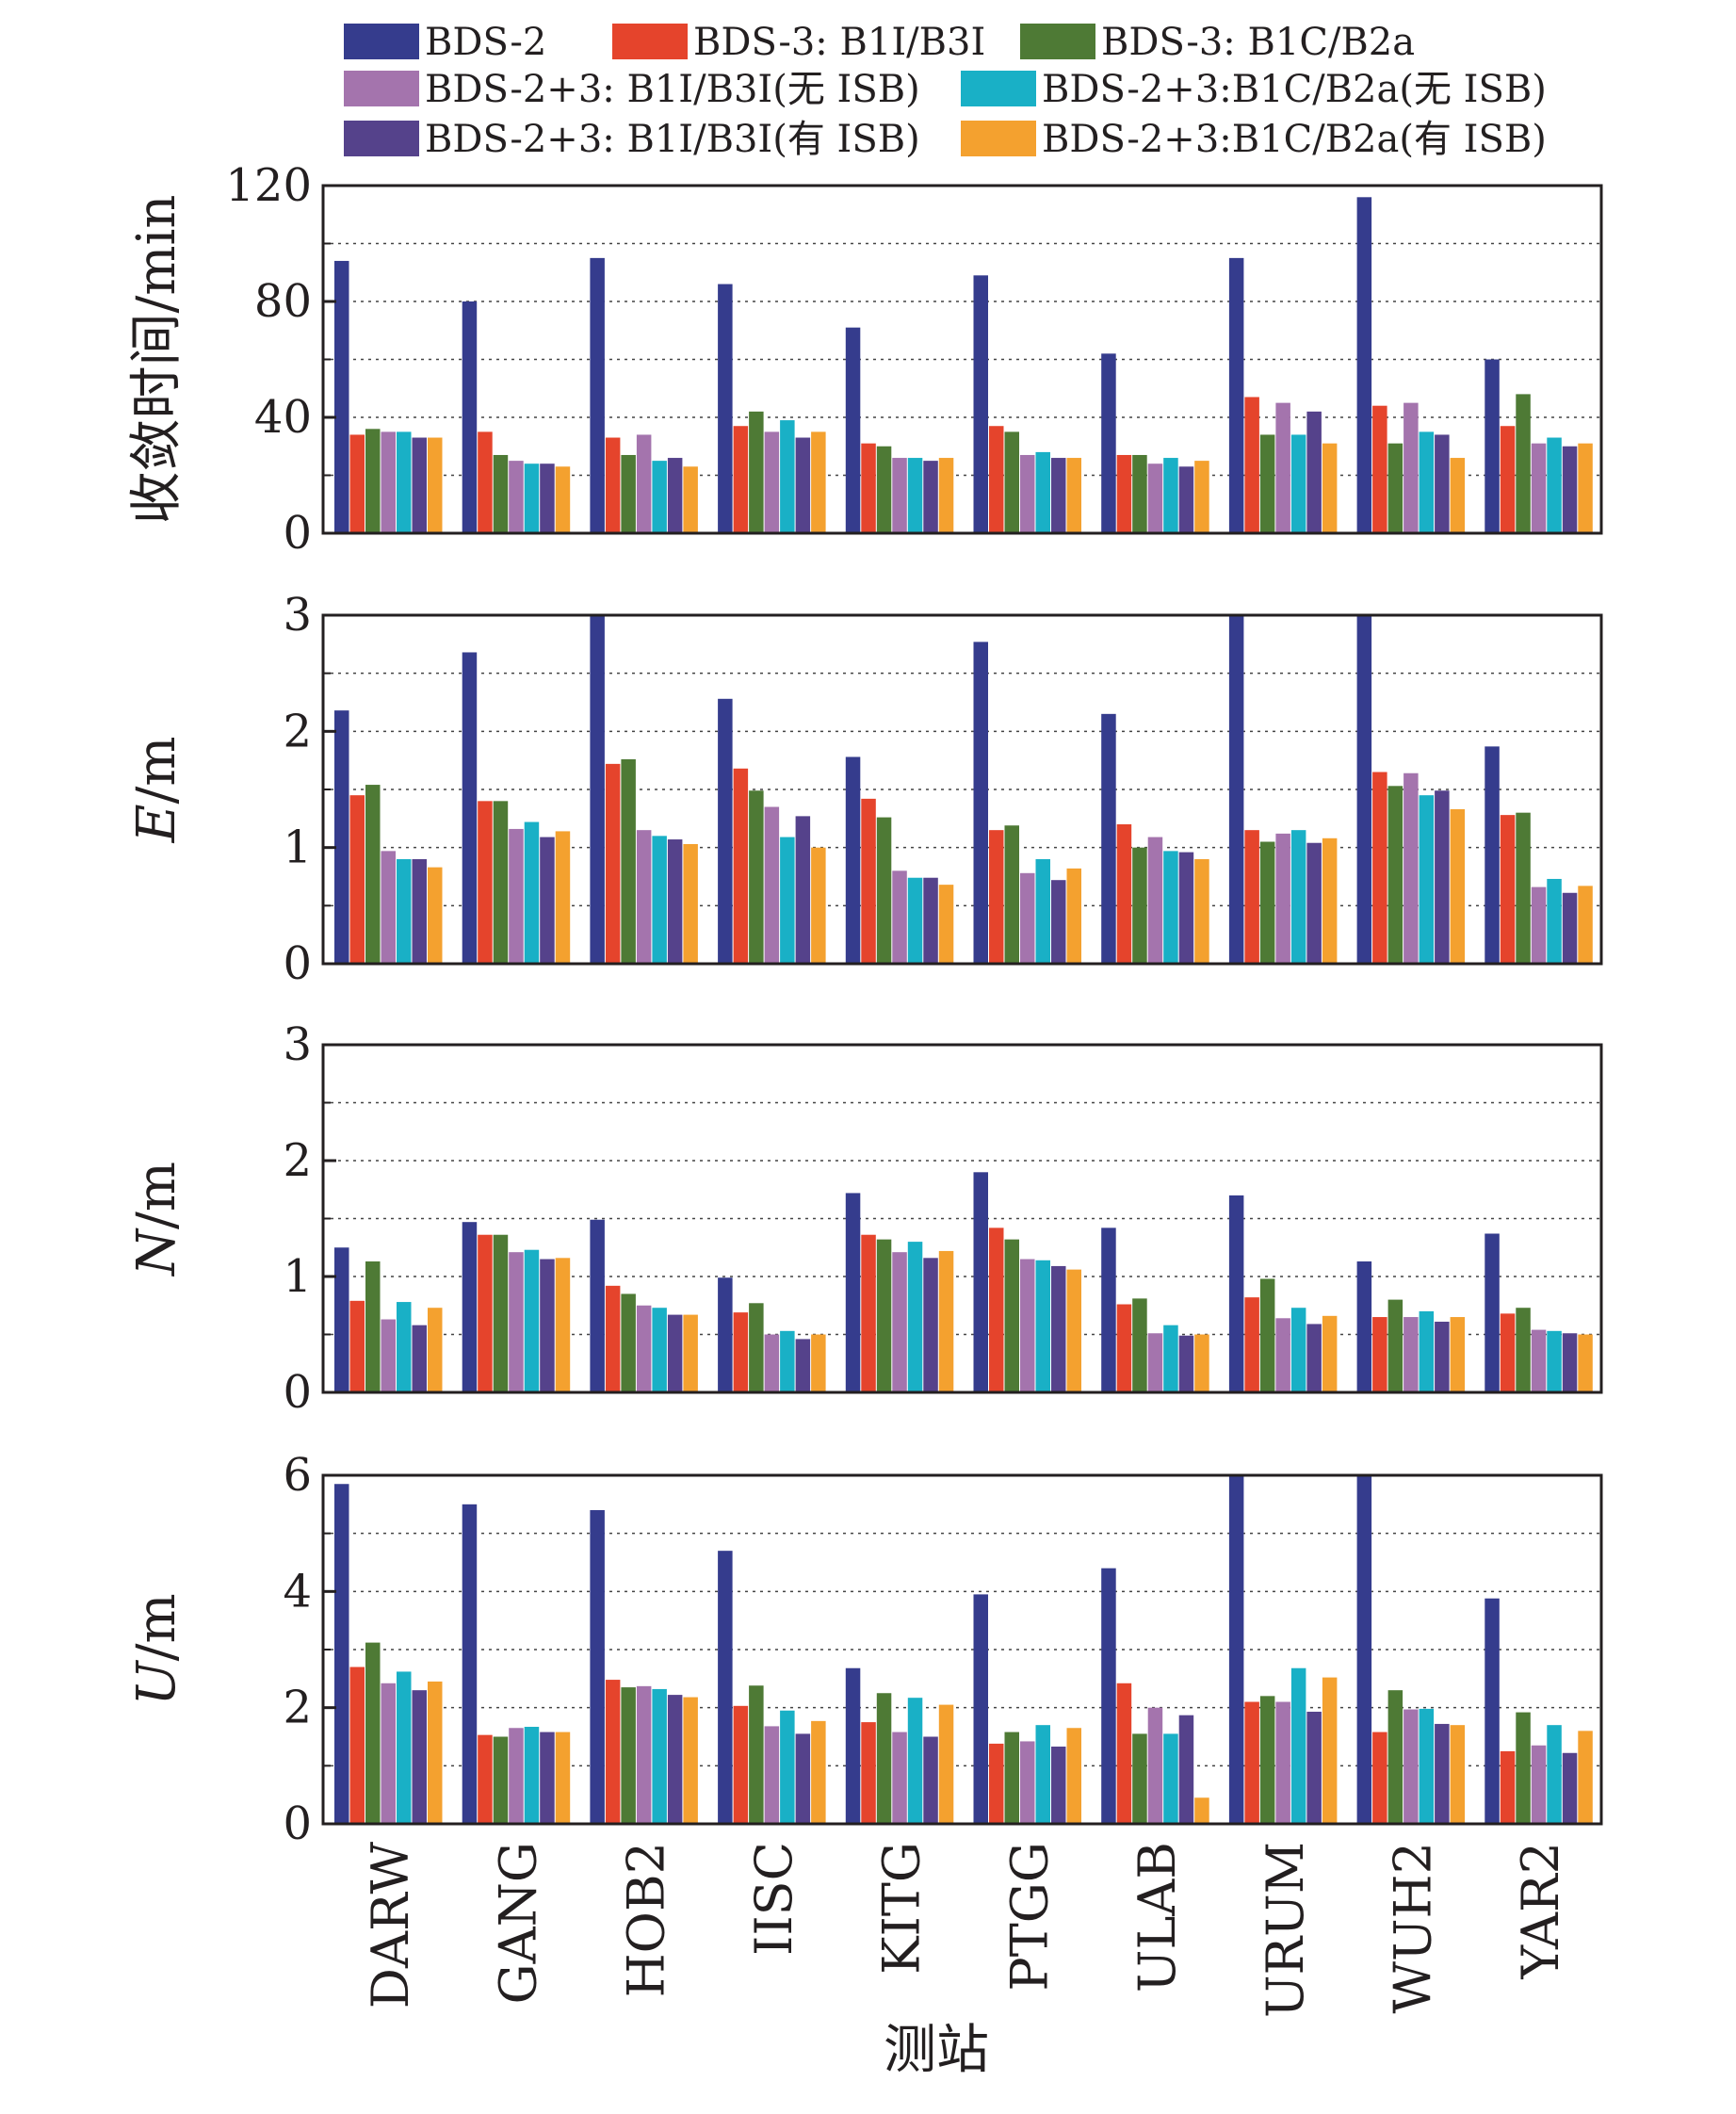 The width and height of the screenshot is (1736, 2114). I want to click on legend-label: BDS-2+3: B1I/B3I(无 ISB), so click(672, 89).